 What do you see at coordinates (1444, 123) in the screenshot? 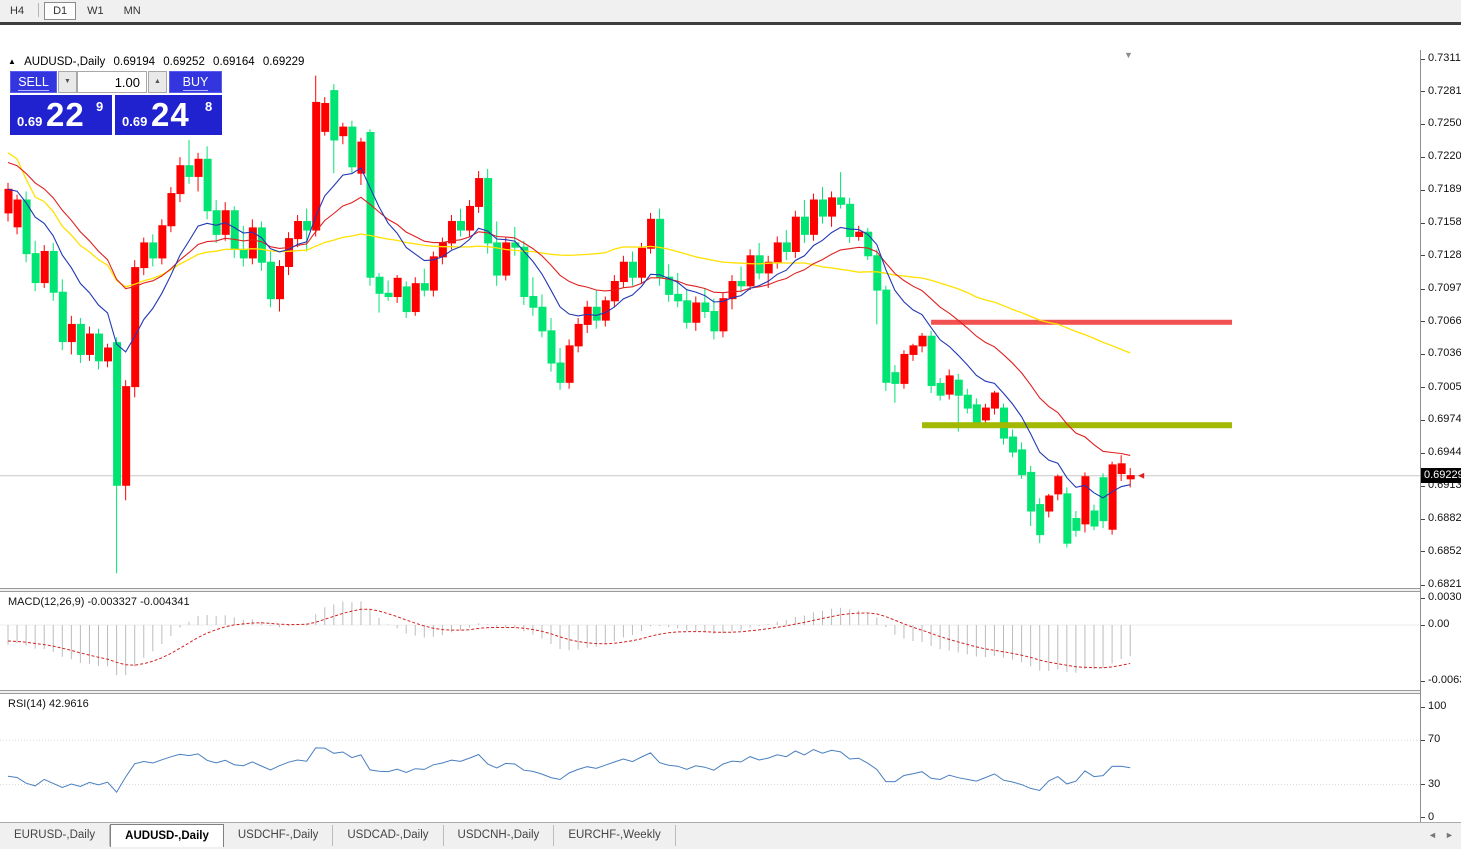
I see `price-axis-label: 0.72505` at bounding box center [1444, 123].